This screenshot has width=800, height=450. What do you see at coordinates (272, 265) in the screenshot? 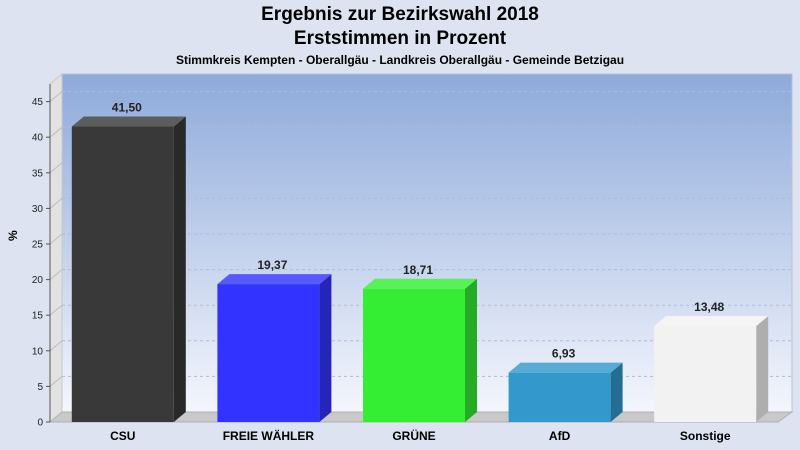
I see `data-label: 19,37` at bounding box center [272, 265].